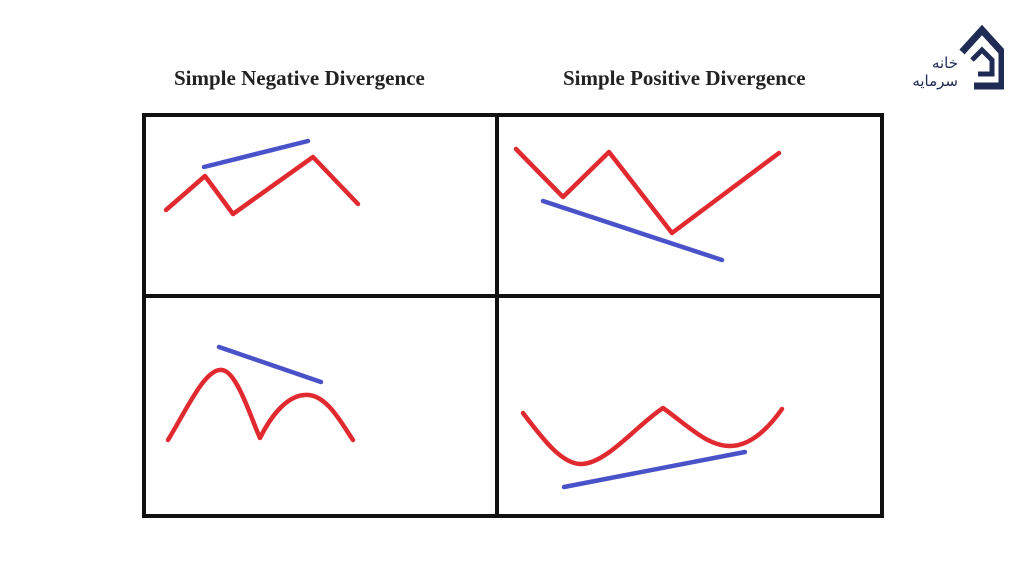 The width and height of the screenshot is (1024, 576). What do you see at coordinates (260, 405) in the screenshot?
I see `negative-curve-price-line` at bounding box center [260, 405].